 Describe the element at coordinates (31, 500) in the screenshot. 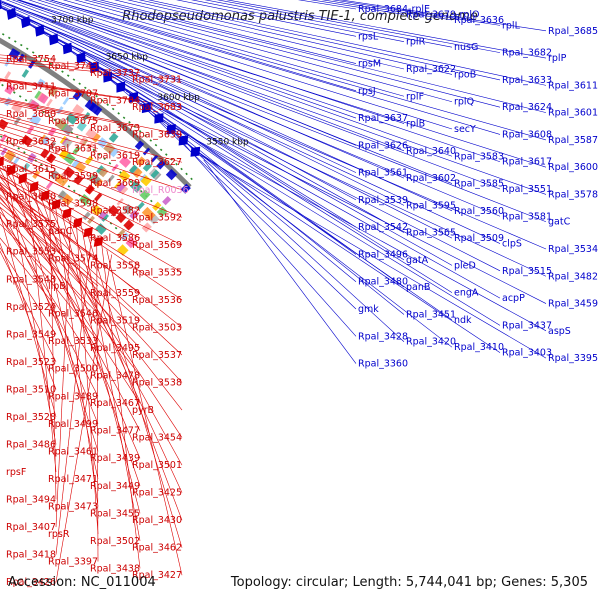

I see `left-gene-label: Rpal_3494` at that location.